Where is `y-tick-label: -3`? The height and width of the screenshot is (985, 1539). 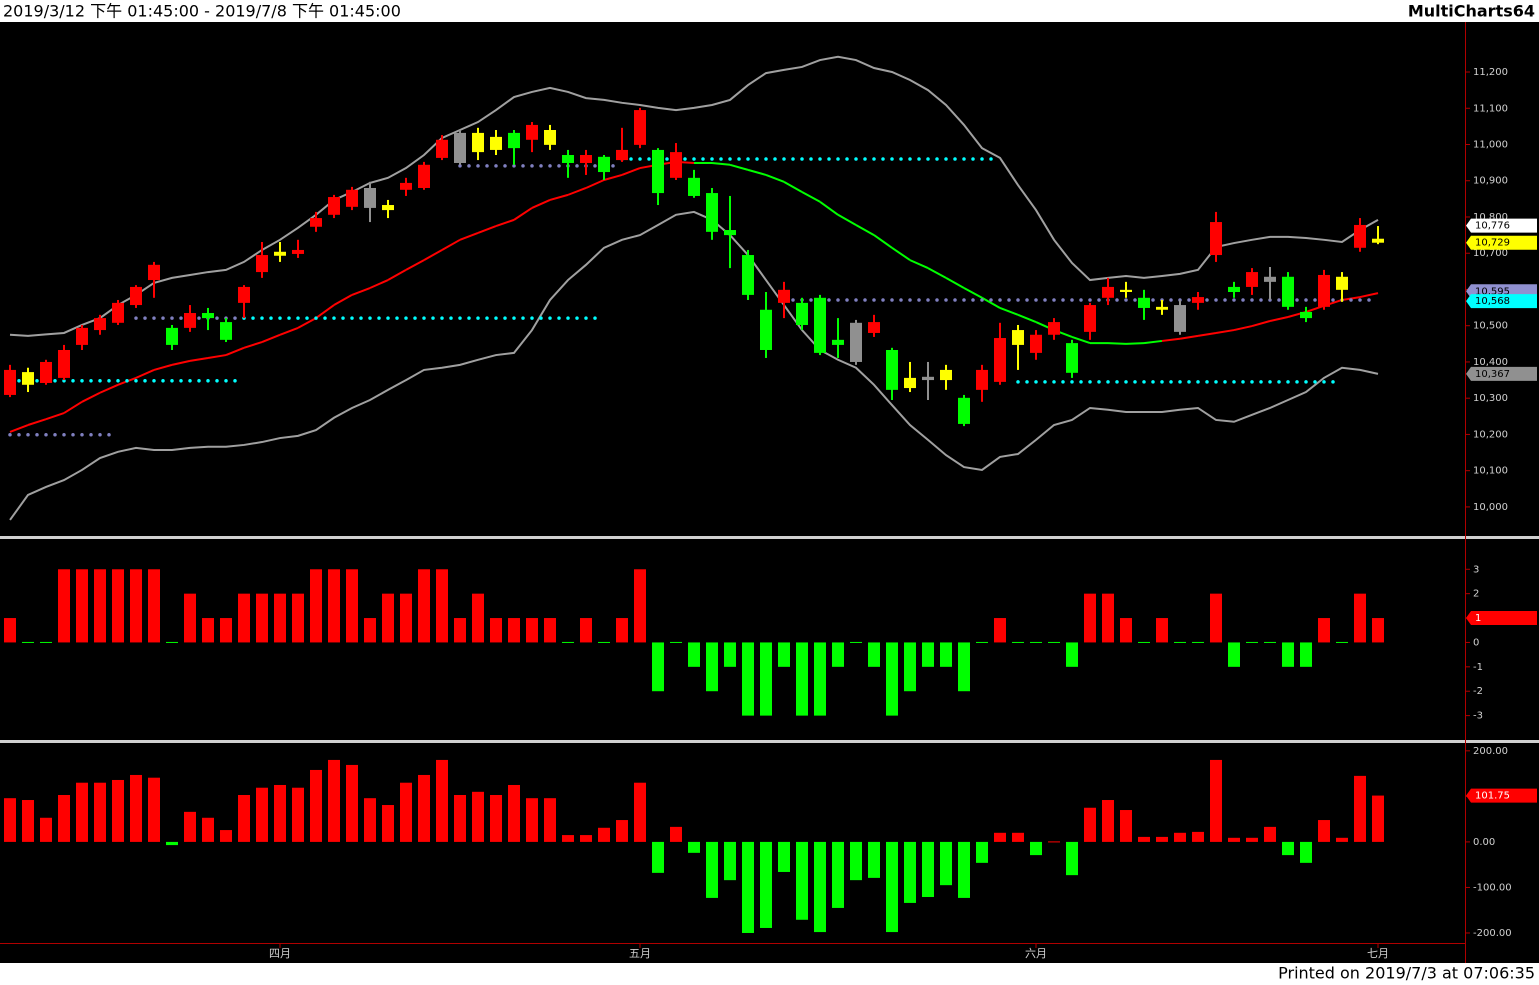 y-tick-label: -3 is located at coordinates (1478, 716).